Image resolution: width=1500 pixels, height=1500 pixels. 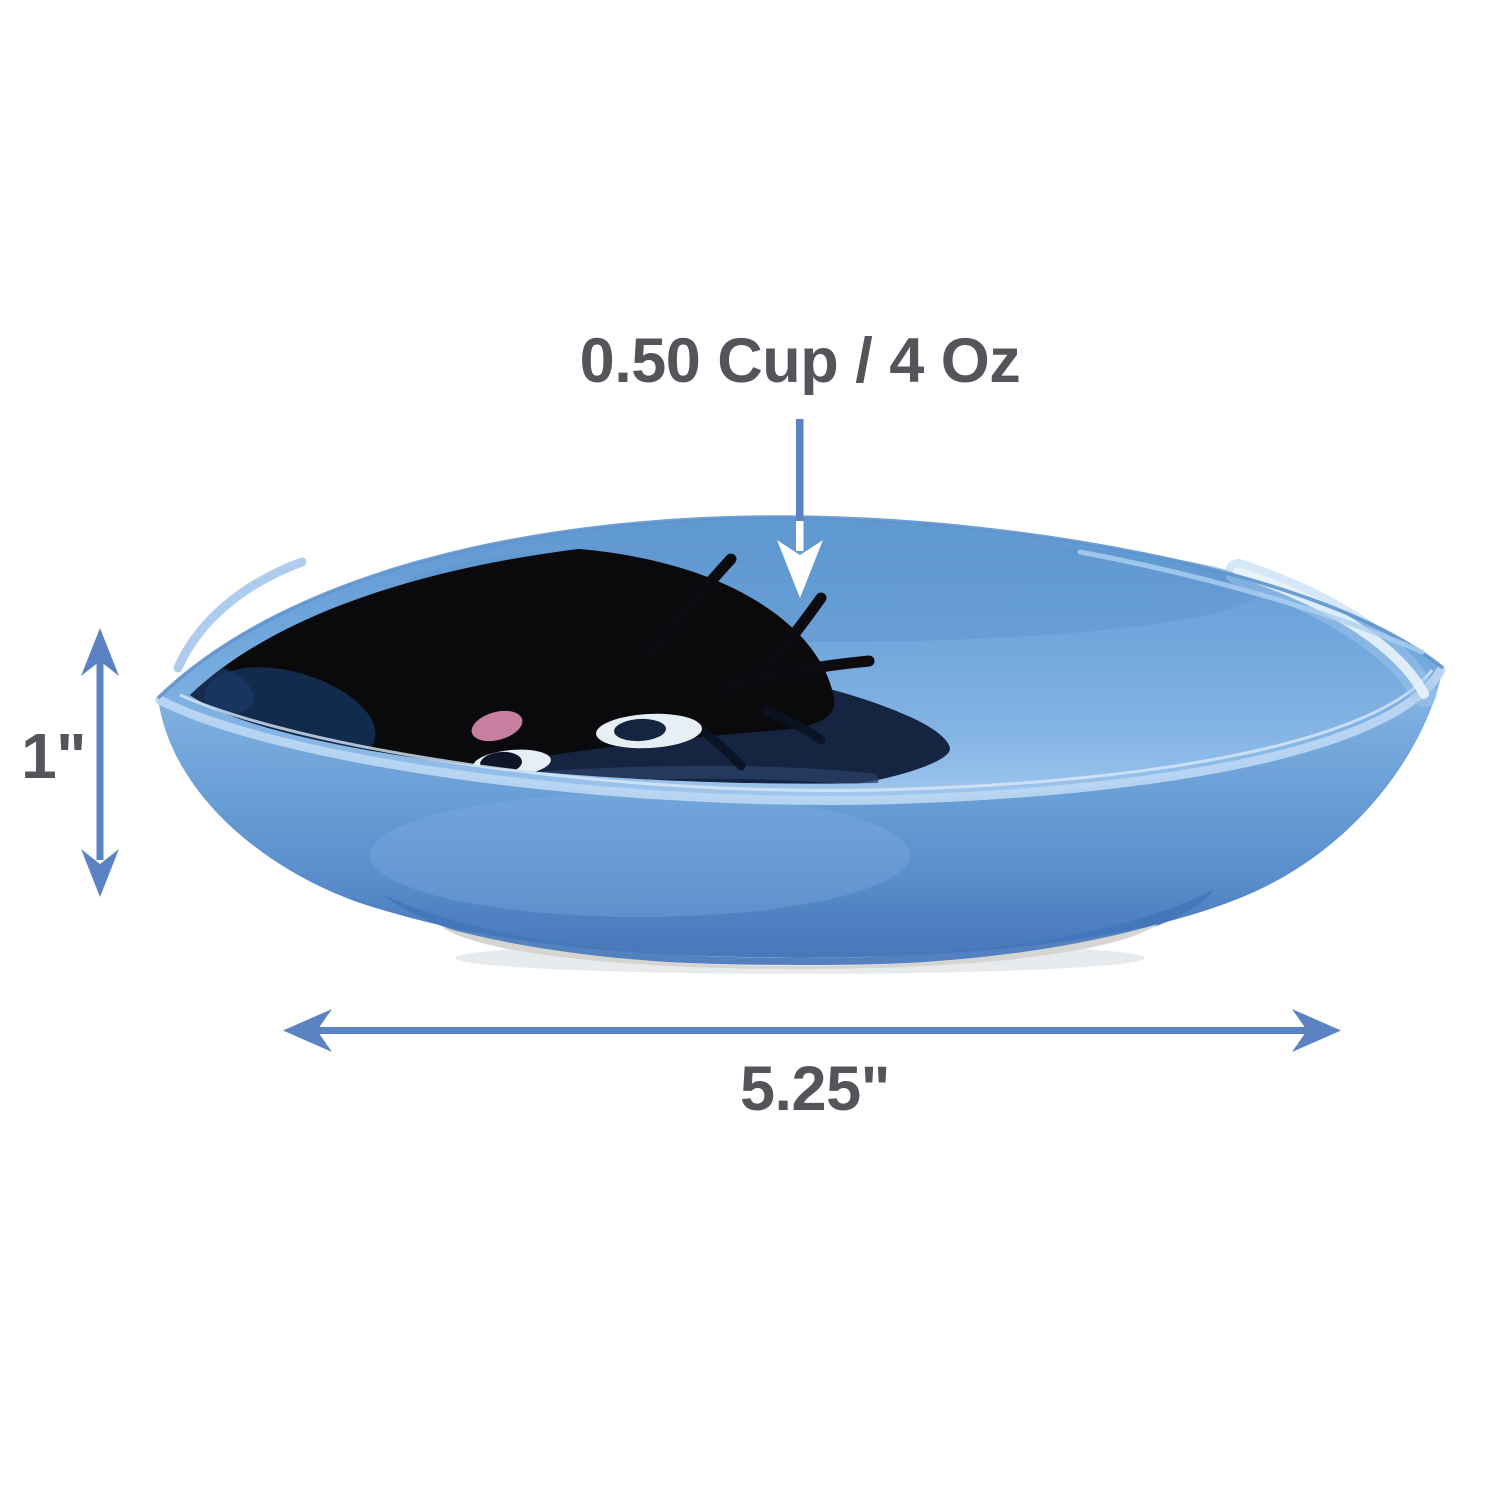 What do you see at coordinates (1316, 1030) in the screenshot?
I see `width-arrow-head-right` at bounding box center [1316, 1030].